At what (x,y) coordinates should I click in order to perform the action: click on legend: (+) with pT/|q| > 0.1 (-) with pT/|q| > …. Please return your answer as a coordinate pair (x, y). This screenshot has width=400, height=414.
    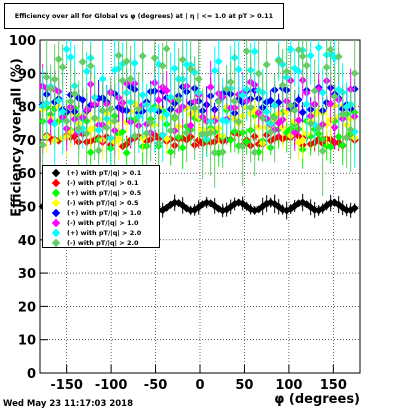
    Looking at the image, I should click on (101, 206).